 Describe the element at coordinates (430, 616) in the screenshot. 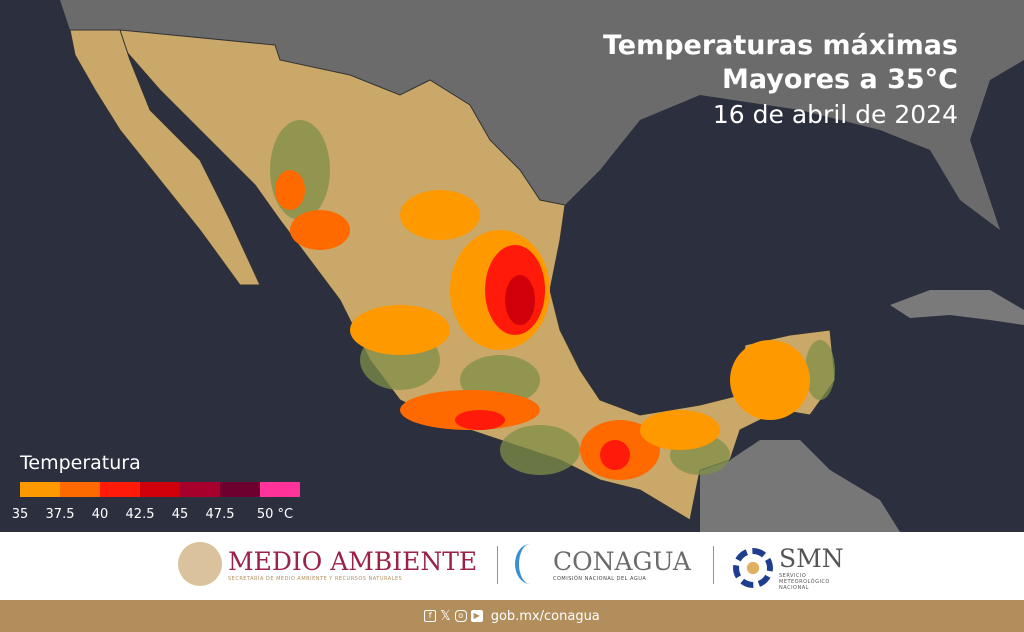

I see `facebook-icon: f` at that location.